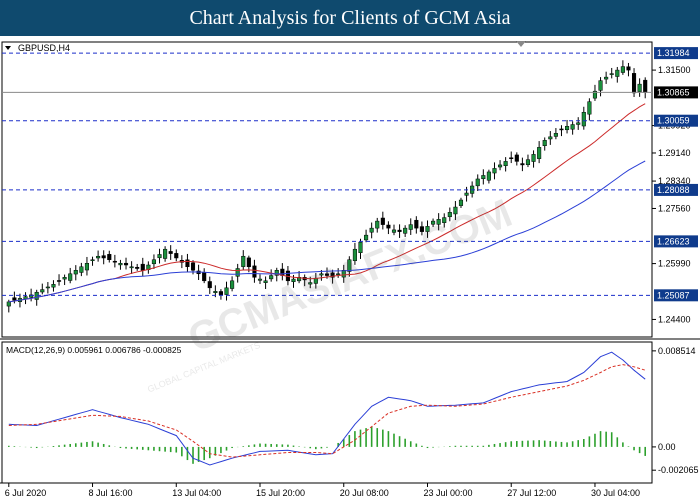  What do you see at coordinates (8, 48) in the screenshot?
I see `symbol-dropdown-icon` at bounding box center [8, 48].